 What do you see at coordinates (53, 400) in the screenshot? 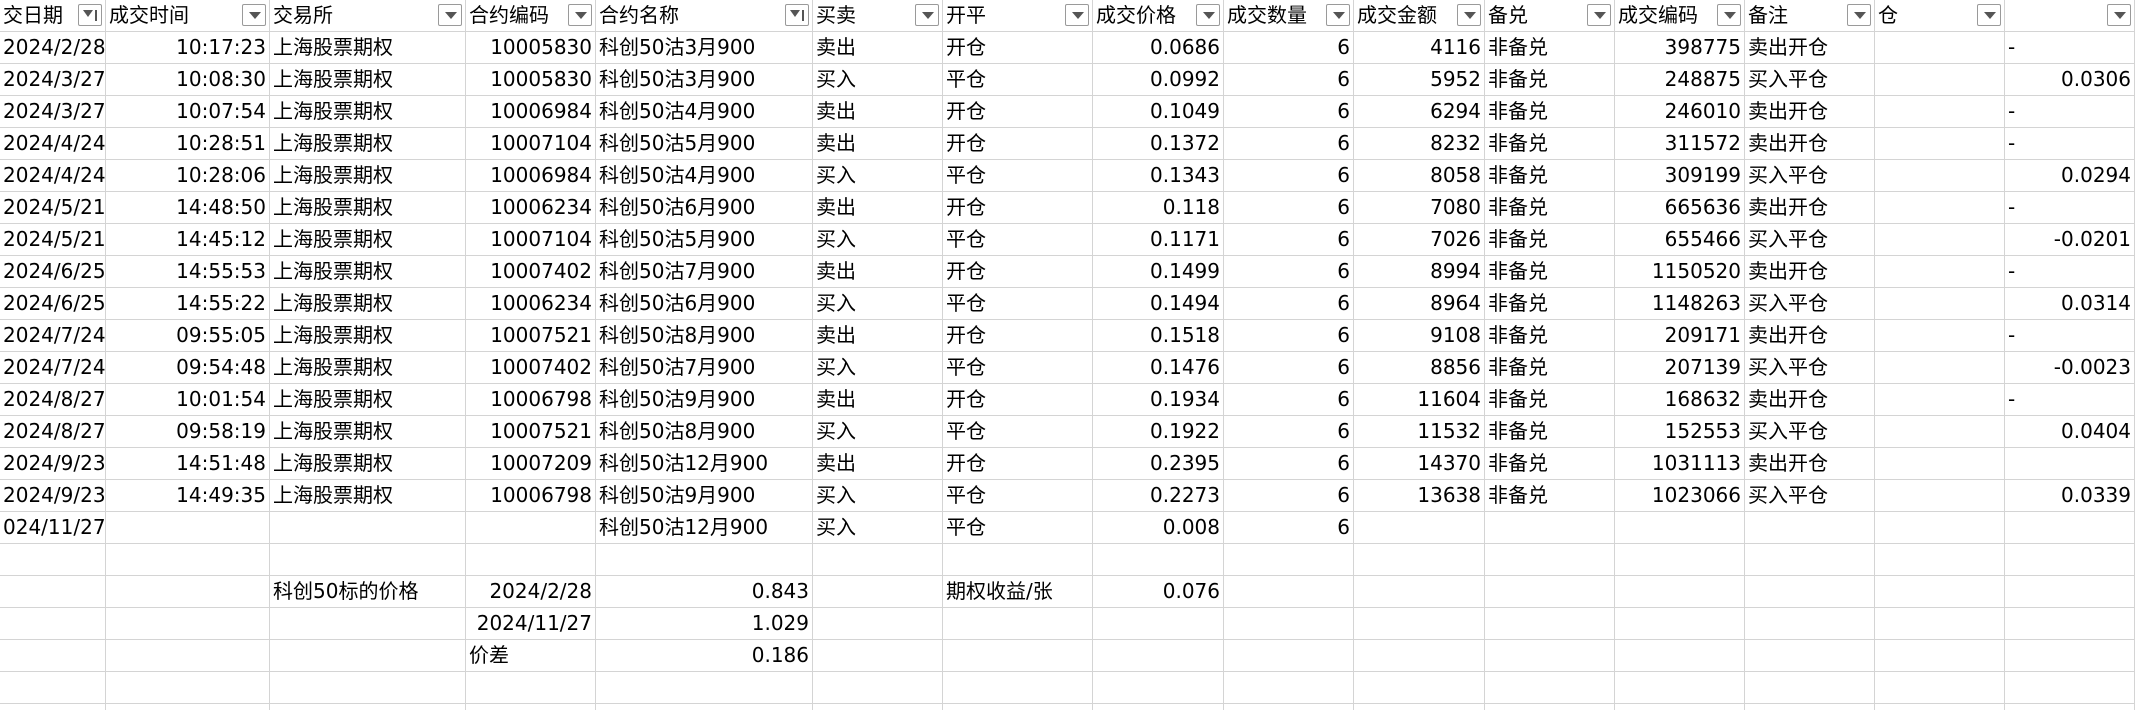
I see `data-cell: 2024/8/27` at bounding box center [53, 400].